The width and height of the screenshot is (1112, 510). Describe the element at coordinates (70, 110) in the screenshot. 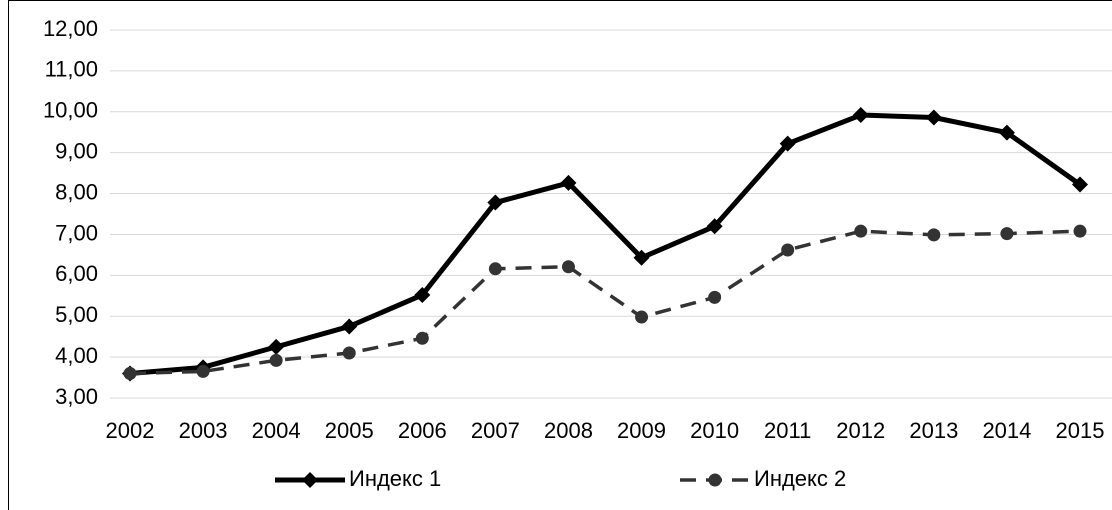

I see `y-tick-label: 10,00` at that location.